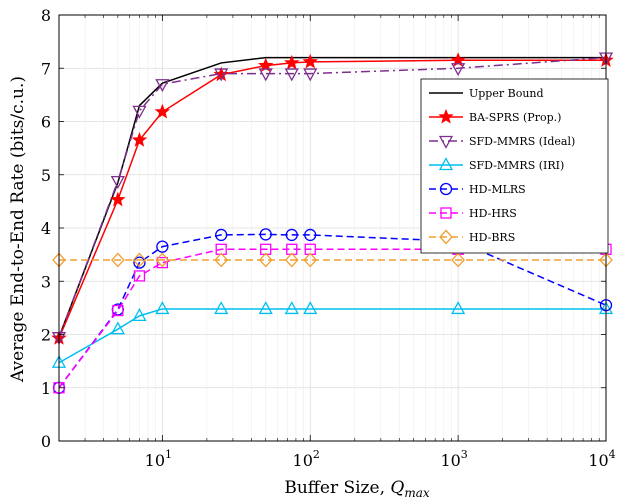  I want to click on legend-item: HD-HRS, so click(473, 213).